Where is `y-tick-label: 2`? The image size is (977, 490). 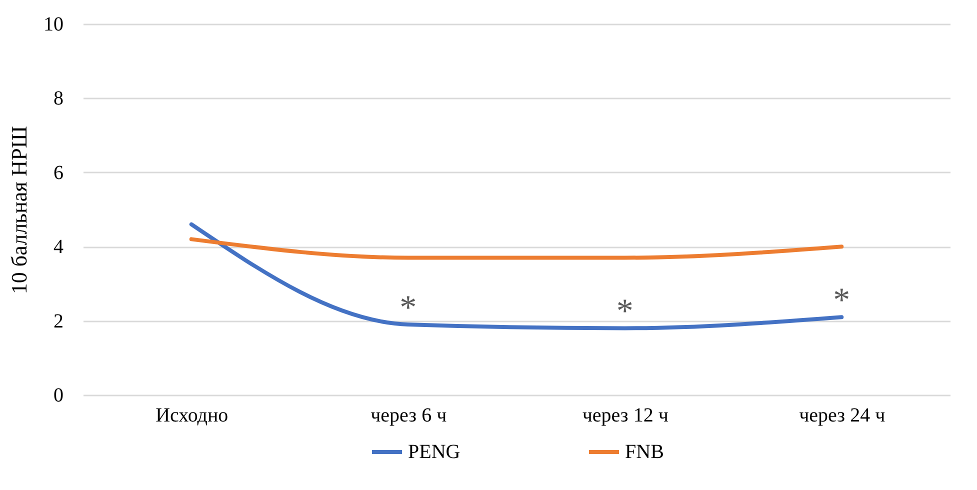
y-tick-label: 2 is located at coordinates (59, 321).